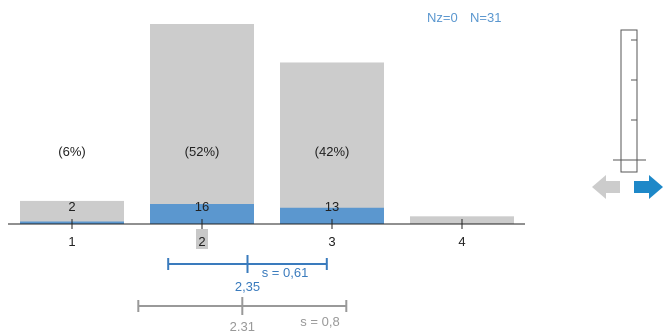 The width and height of the screenshot is (663, 335). Describe the element at coordinates (242, 315) in the screenshot. I see `reference-stats-bar: 2.31 s = 0,8` at that location.